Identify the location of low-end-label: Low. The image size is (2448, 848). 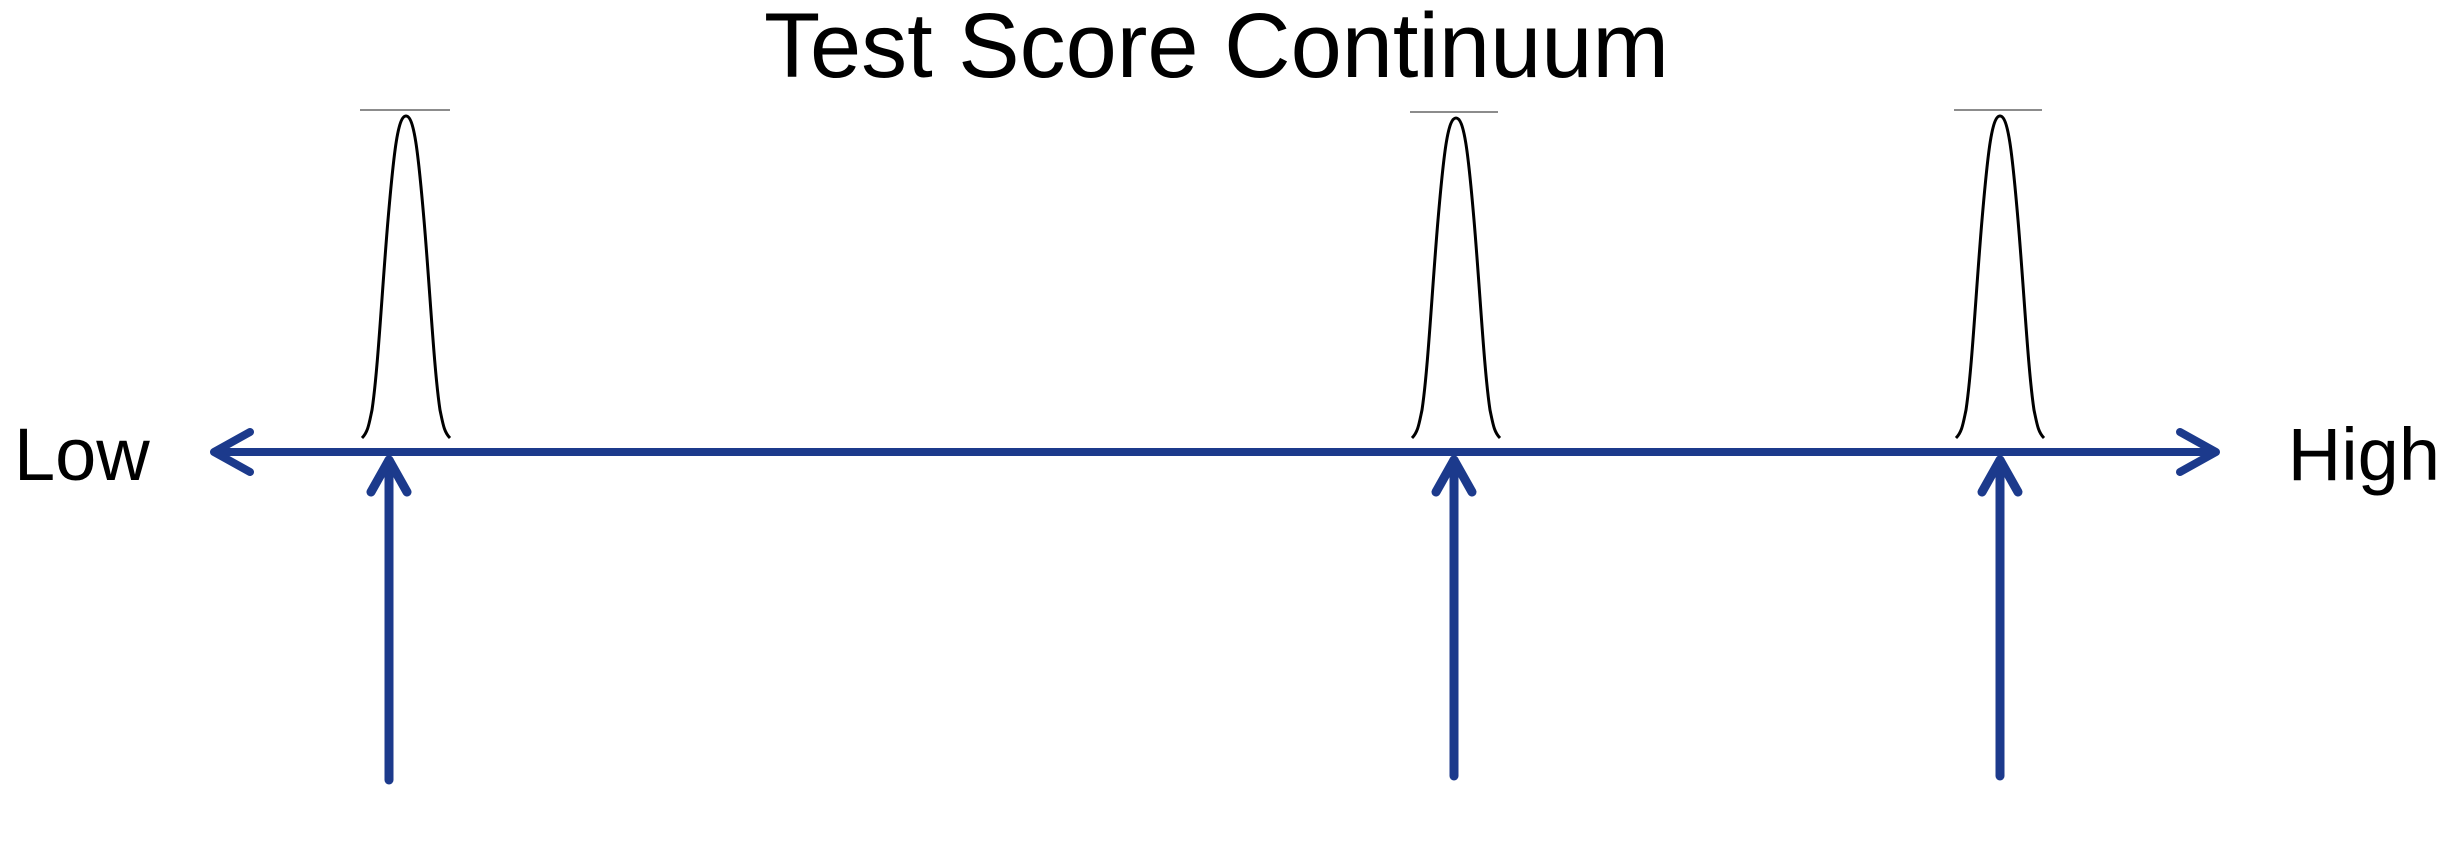
(82, 454).